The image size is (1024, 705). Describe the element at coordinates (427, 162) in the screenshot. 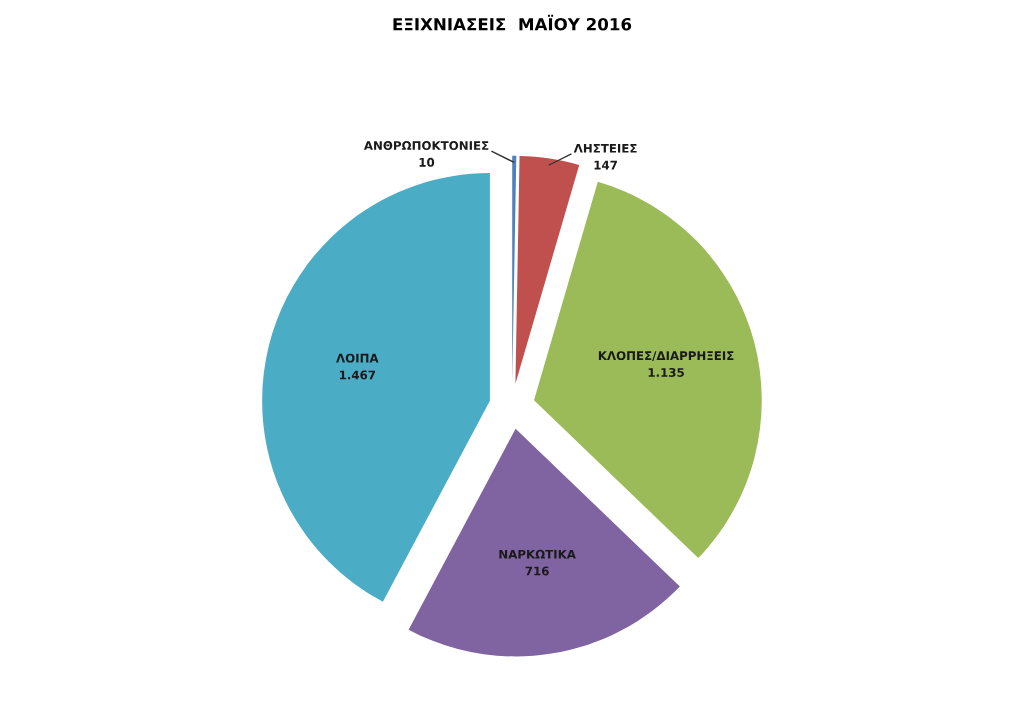

I see `data-label: 10` at that location.